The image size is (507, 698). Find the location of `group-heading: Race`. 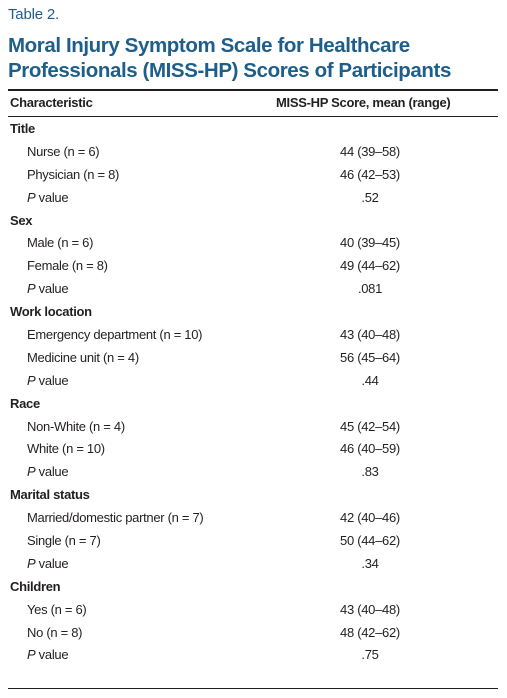

group-heading: Race is located at coordinates (25, 403).